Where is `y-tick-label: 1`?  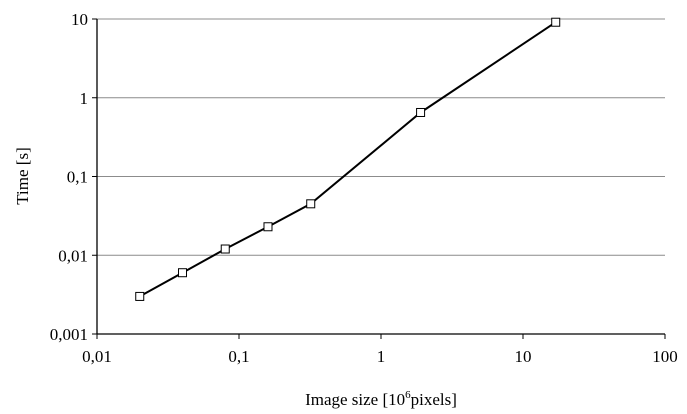 y-tick-label: 1 is located at coordinates (84, 98).